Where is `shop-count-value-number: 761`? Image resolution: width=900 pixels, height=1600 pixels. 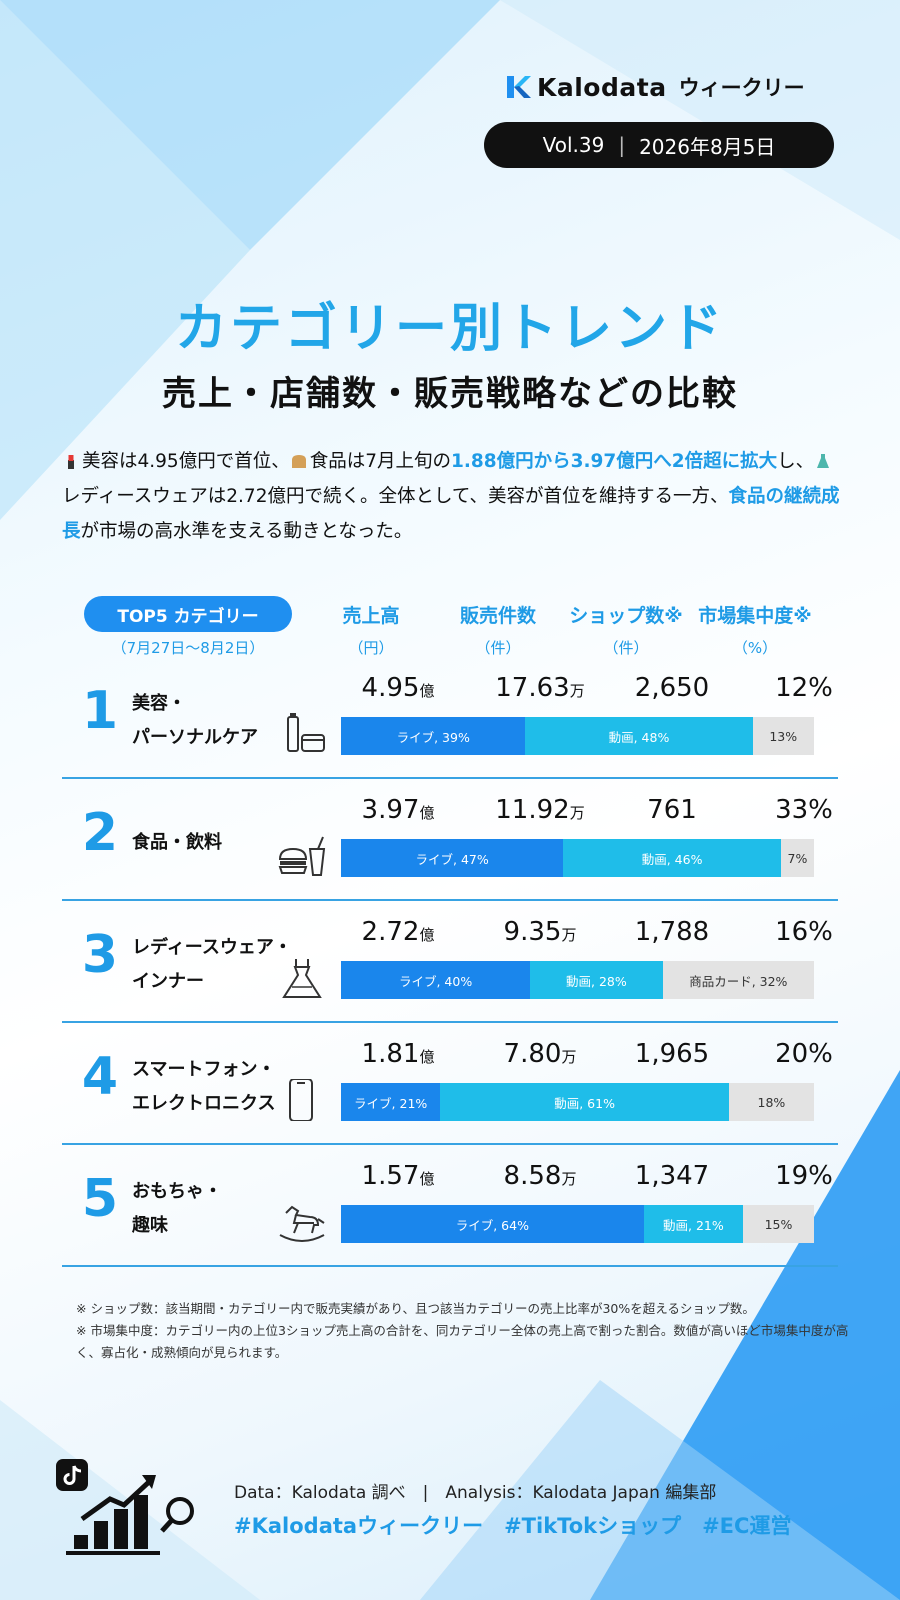
shop-count-value-number: 761 is located at coordinates (672, 810).